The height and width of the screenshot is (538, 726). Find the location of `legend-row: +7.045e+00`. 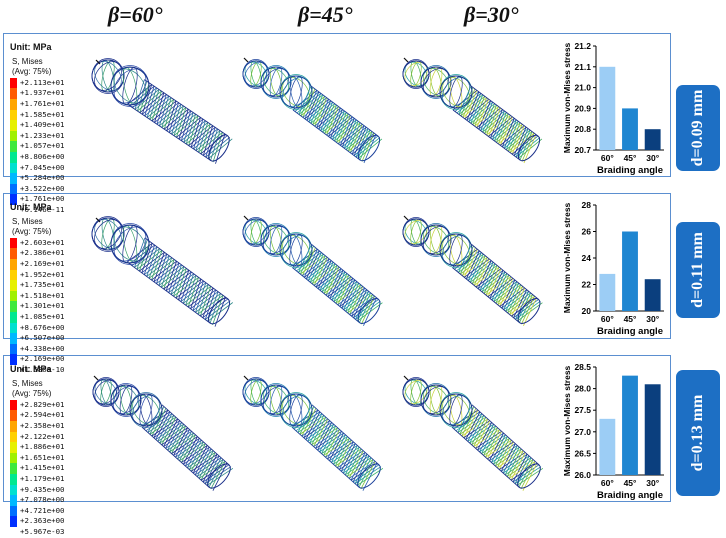

legend-row: +7.045e+00 is located at coordinates (37, 168).